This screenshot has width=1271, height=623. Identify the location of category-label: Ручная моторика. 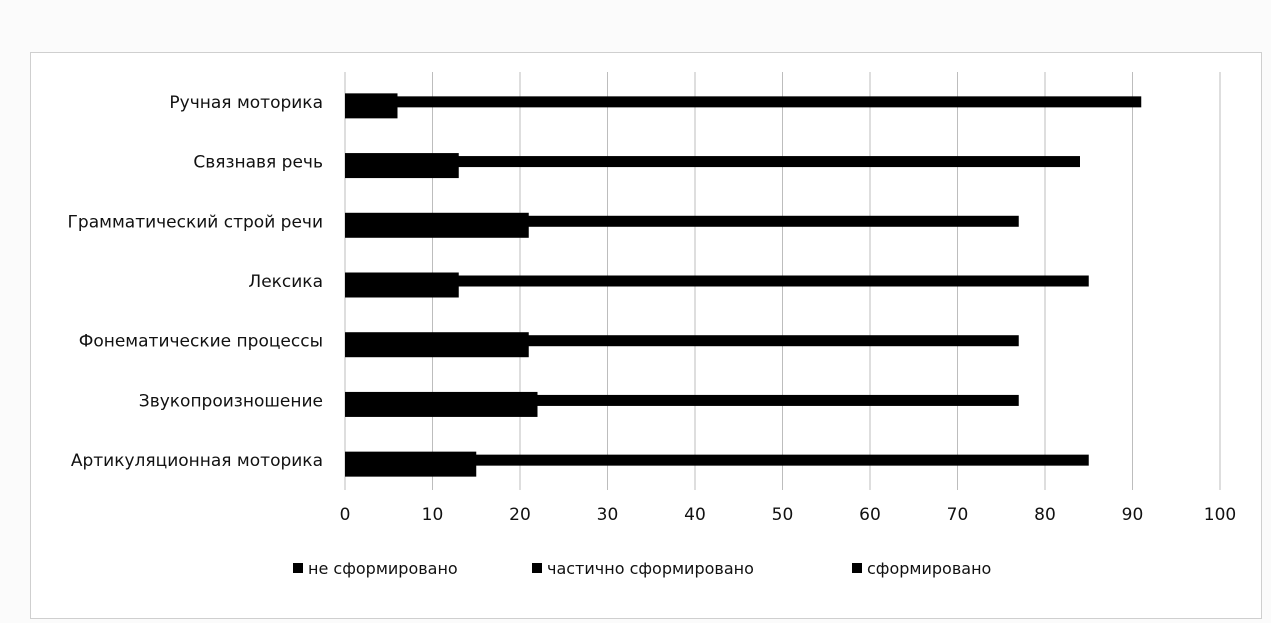
(246, 103).